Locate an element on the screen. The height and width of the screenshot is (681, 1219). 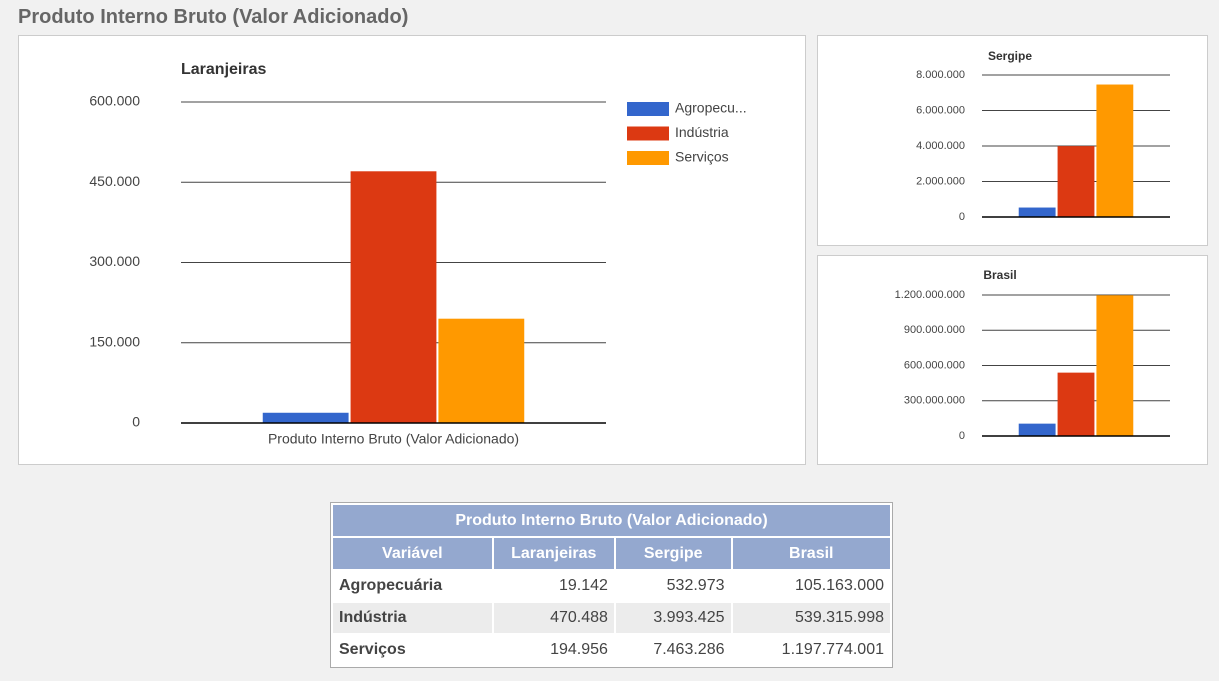
table-cell: 105.163.000 is located at coordinates (839, 585).